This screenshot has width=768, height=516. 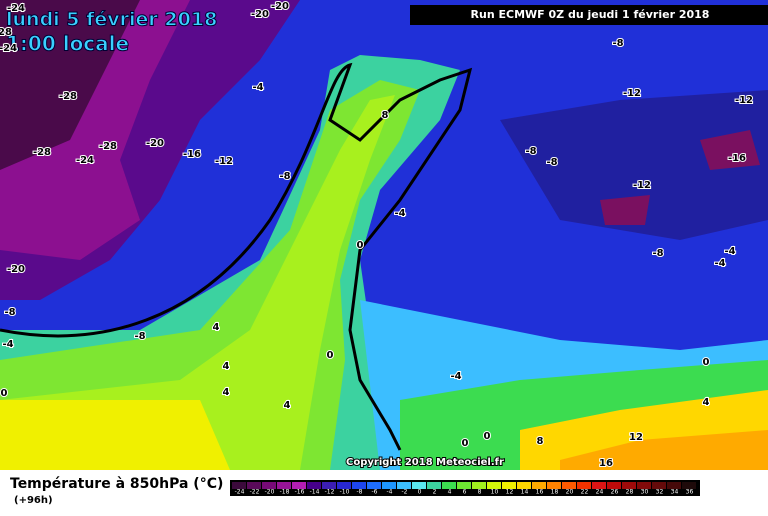 I want to click on run-info: Run ECMWF 0Z du jeudi 1 février 2018, so click(x=590, y=14).